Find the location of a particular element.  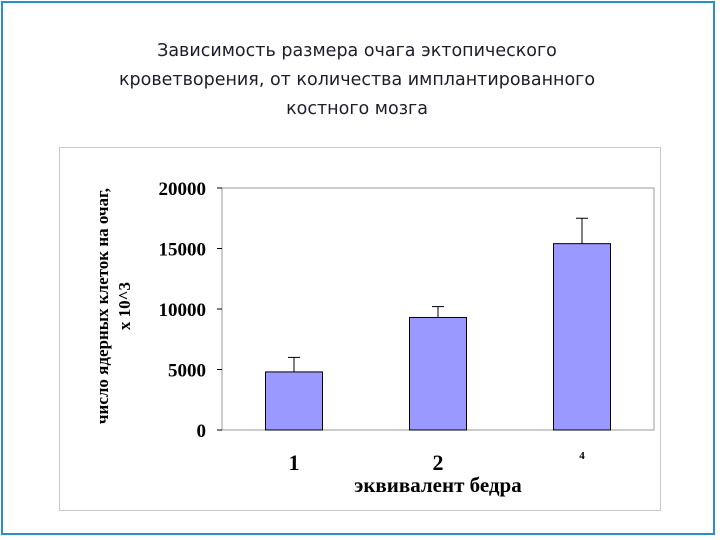

y-tick-label: 20000 is located at coordinates (183, 189).